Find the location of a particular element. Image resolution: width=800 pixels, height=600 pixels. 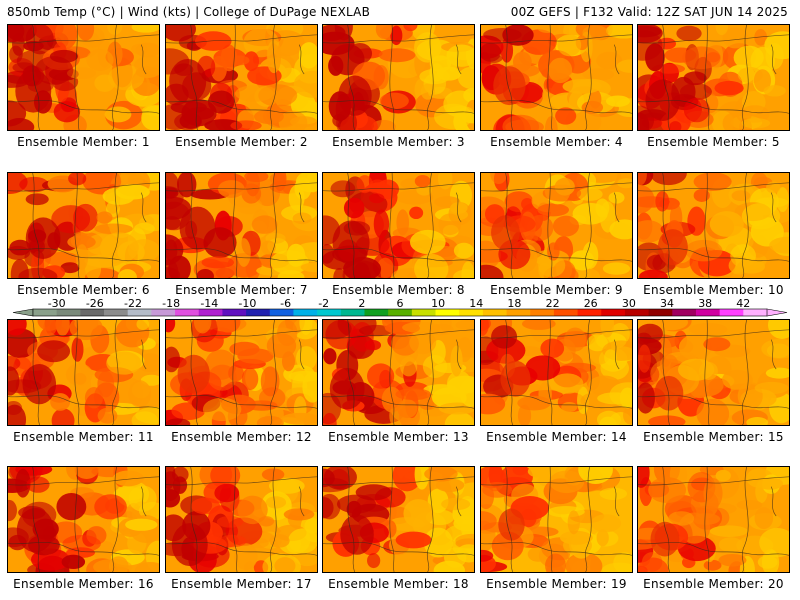

ensemble-member-label: Ensemble Member: 15 is located at coordinates (713, 437).